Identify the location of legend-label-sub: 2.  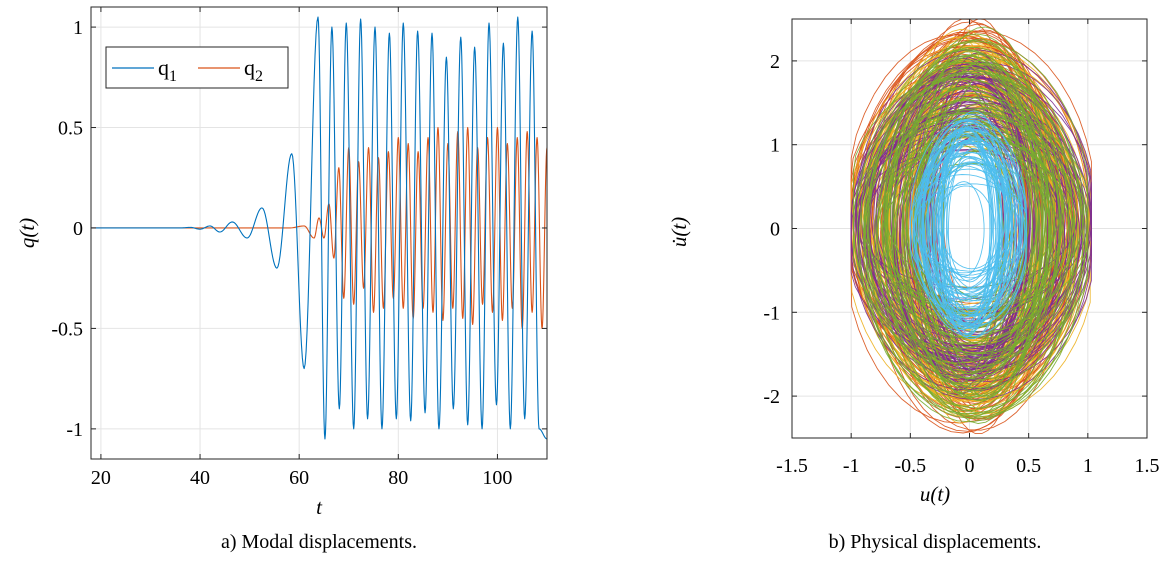
(259, 76).